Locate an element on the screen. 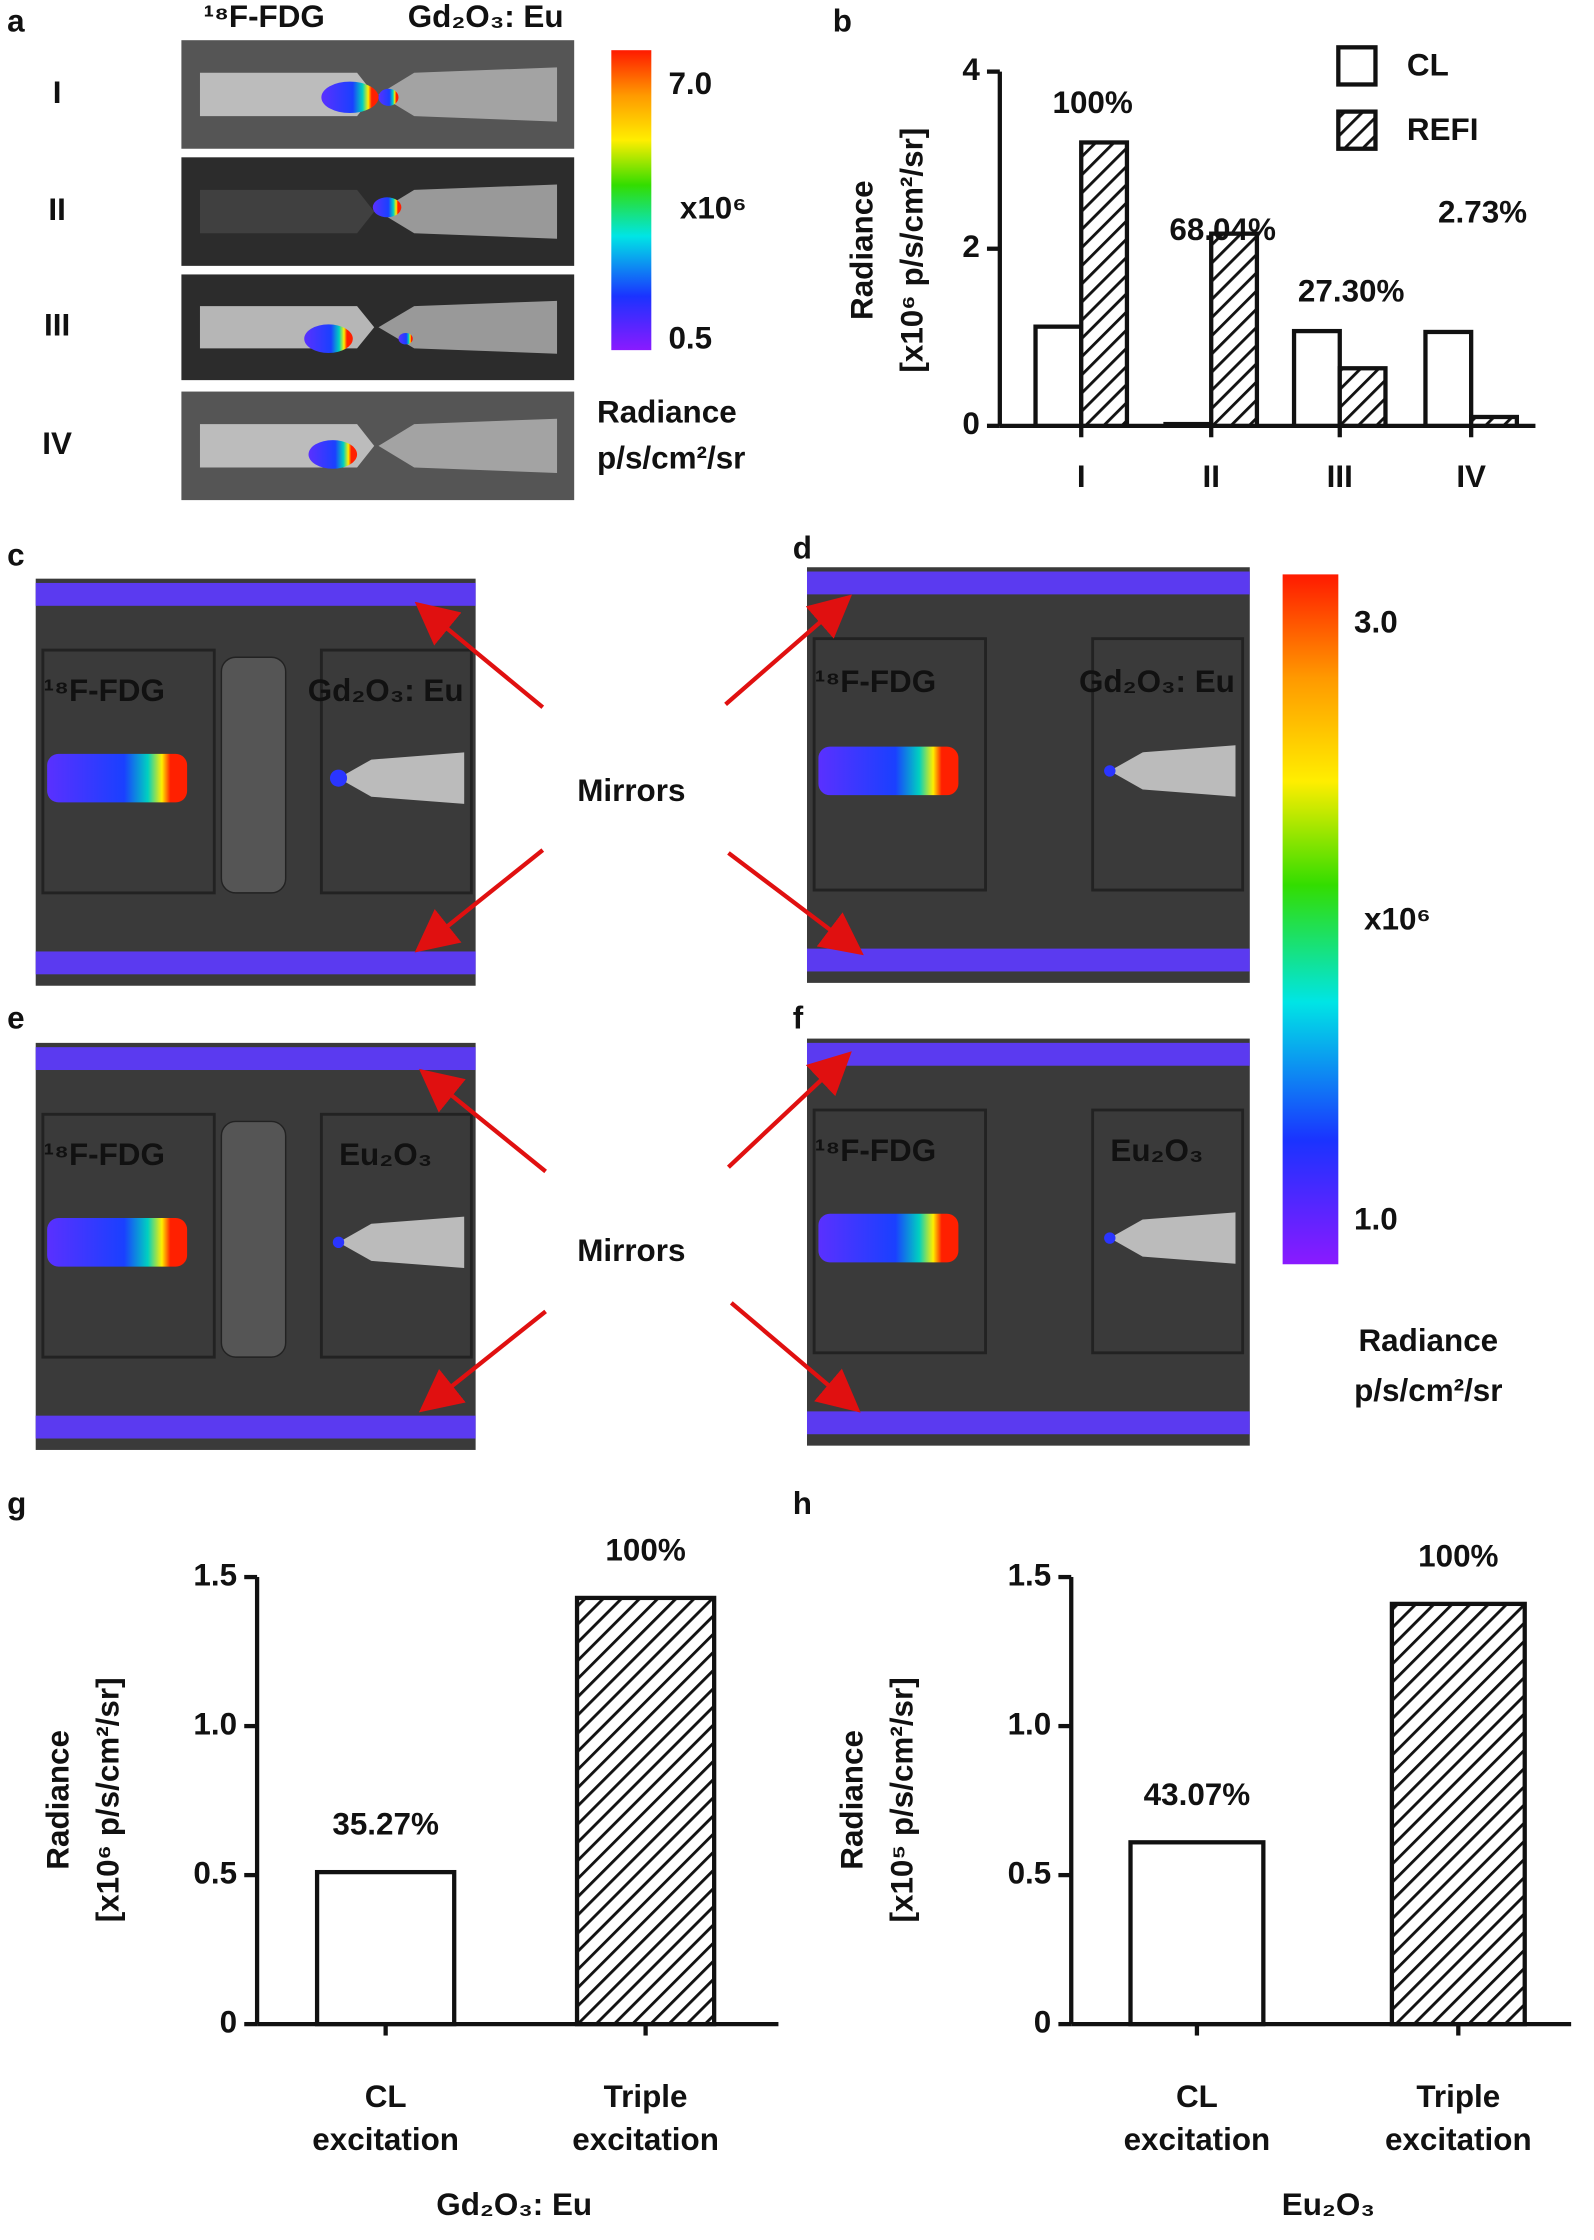  header: Gd₂O₃: Eu is located at coordinates (486, 17).